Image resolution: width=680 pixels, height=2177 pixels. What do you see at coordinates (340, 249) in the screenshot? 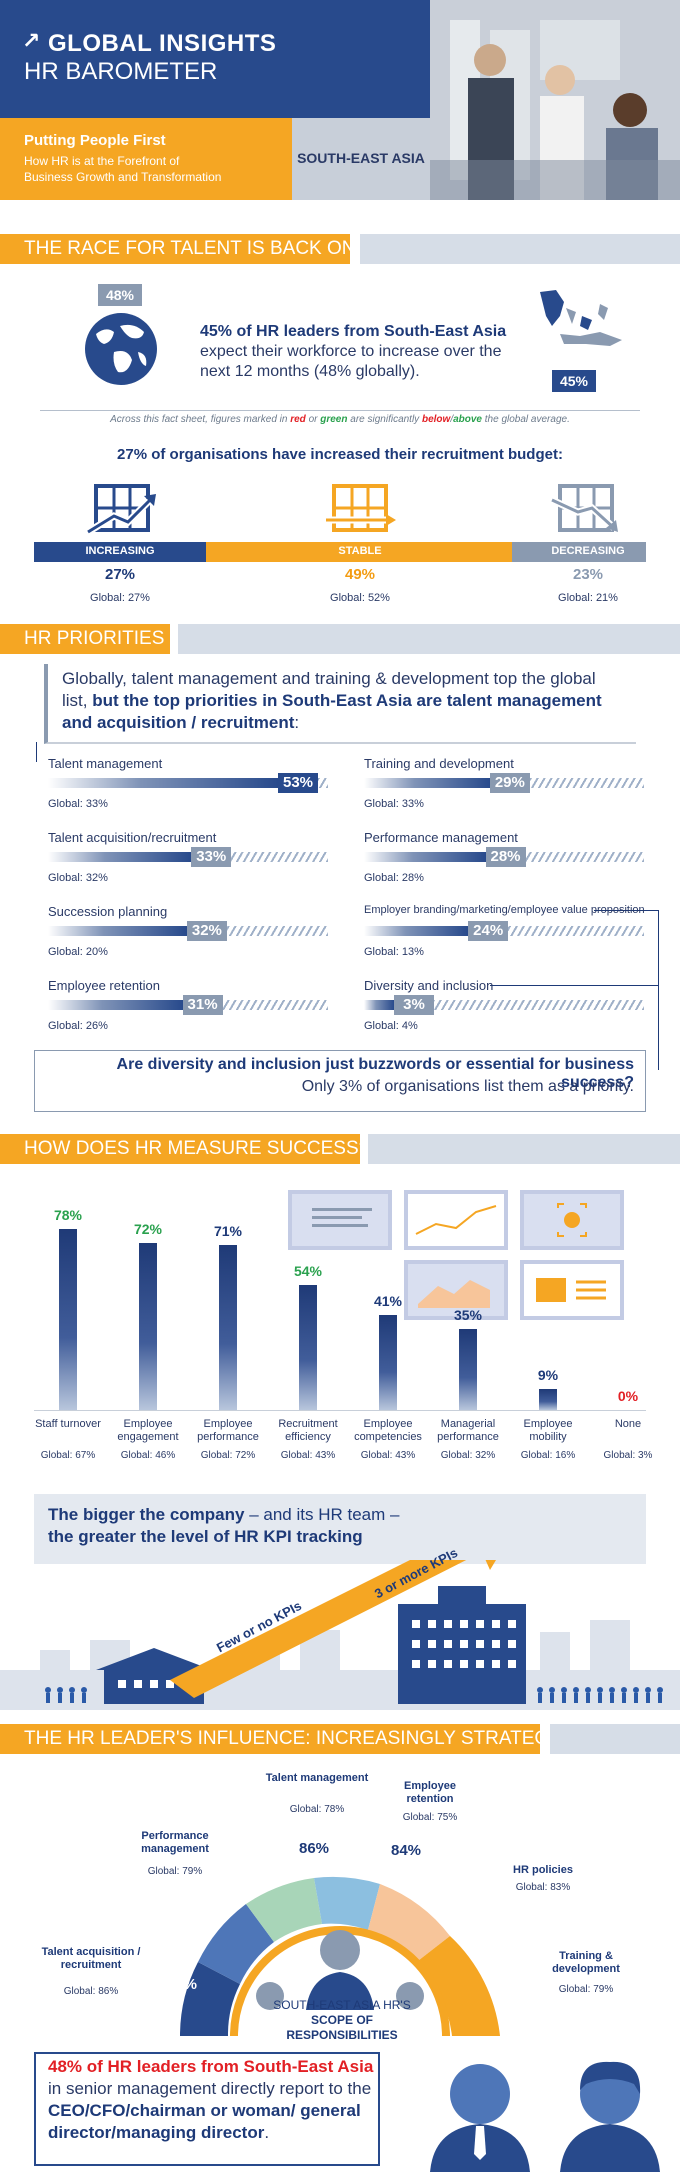
I see `section-talent-header: THE RACE FOR TALENT IS BACK ON` at bounding box center [340, 249].